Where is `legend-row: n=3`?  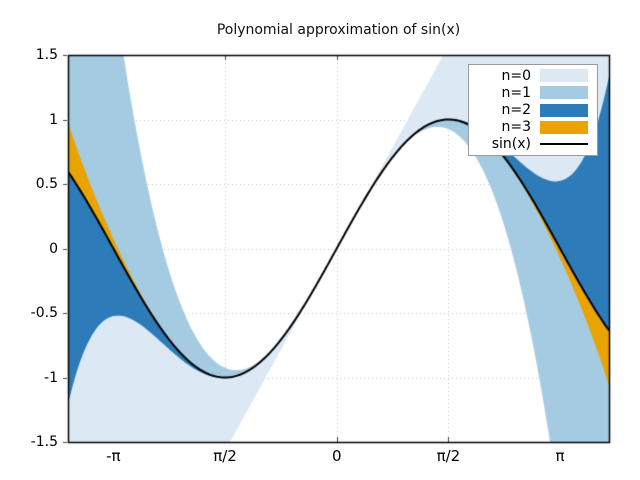
legend-row: n=3 is located at coordinates (528, 127).